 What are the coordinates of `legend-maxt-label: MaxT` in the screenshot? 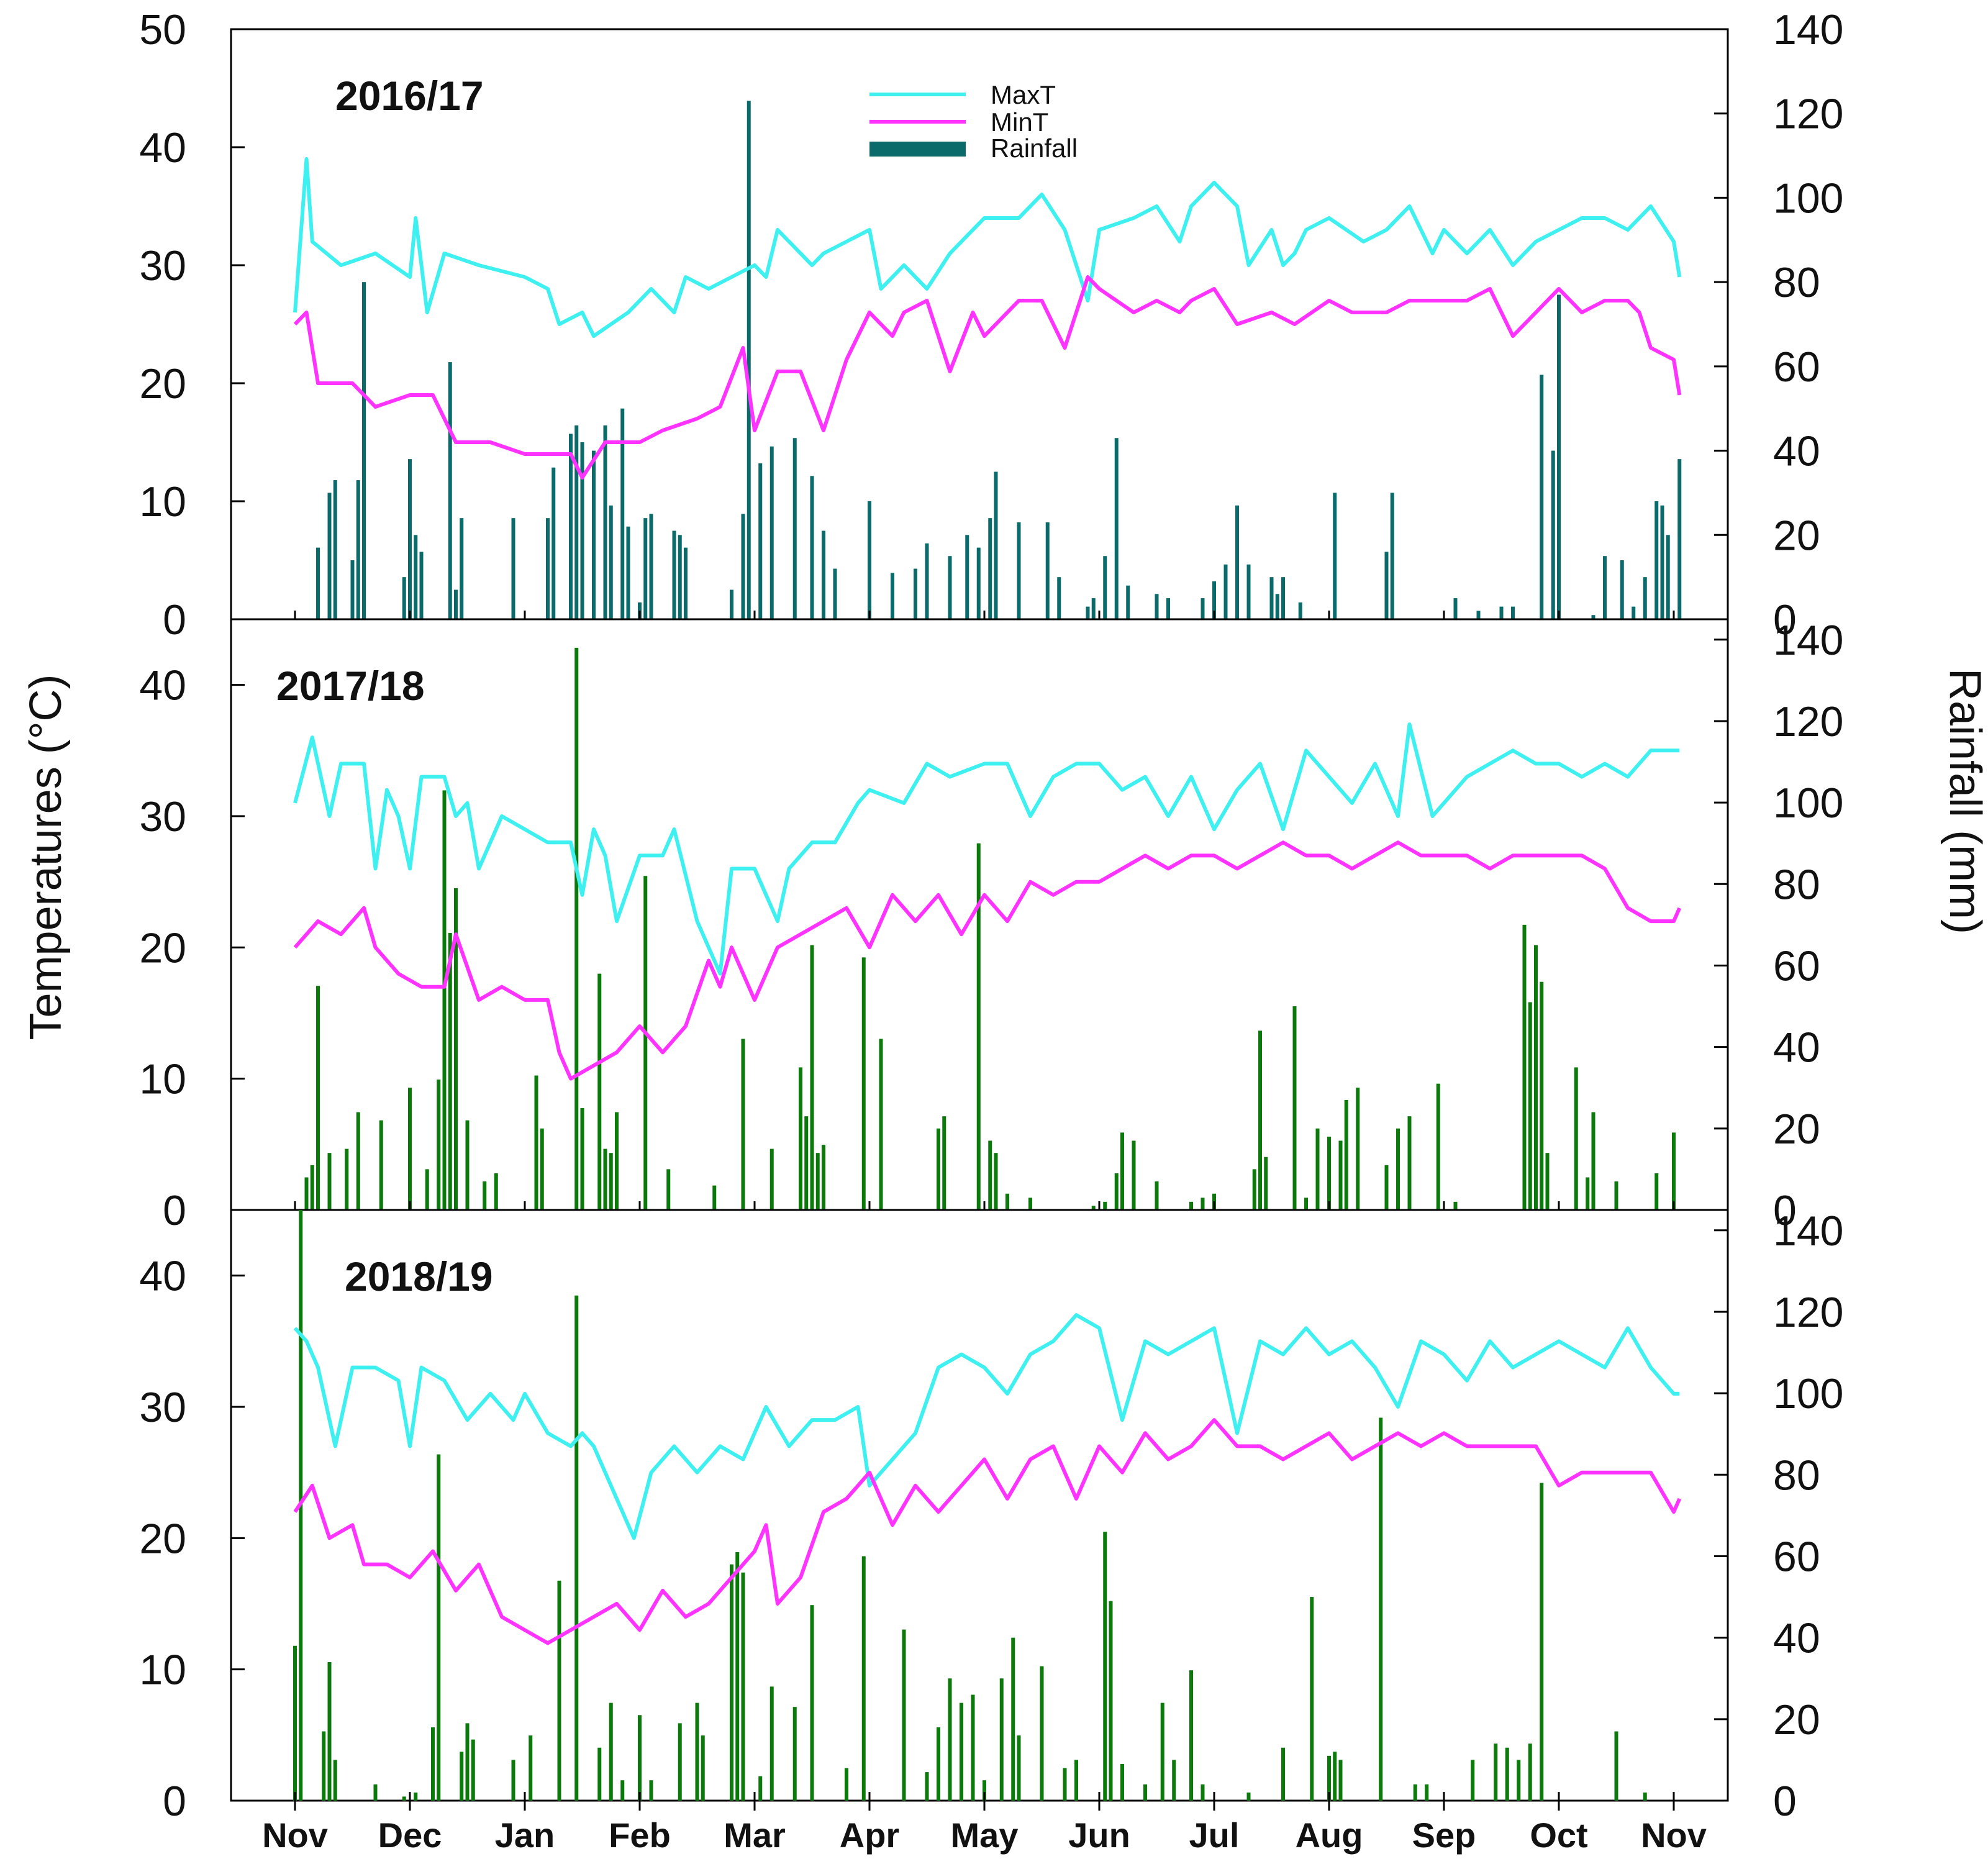 It's located at (1023, 95).